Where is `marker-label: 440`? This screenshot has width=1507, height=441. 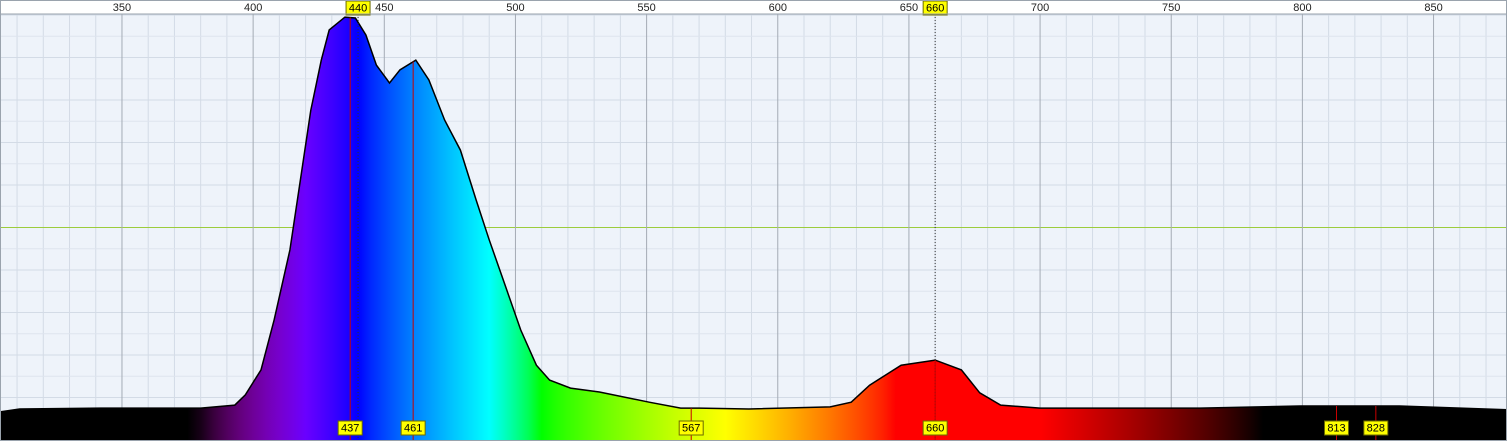
marker-label: 440 is located at coordinates (358, 8).